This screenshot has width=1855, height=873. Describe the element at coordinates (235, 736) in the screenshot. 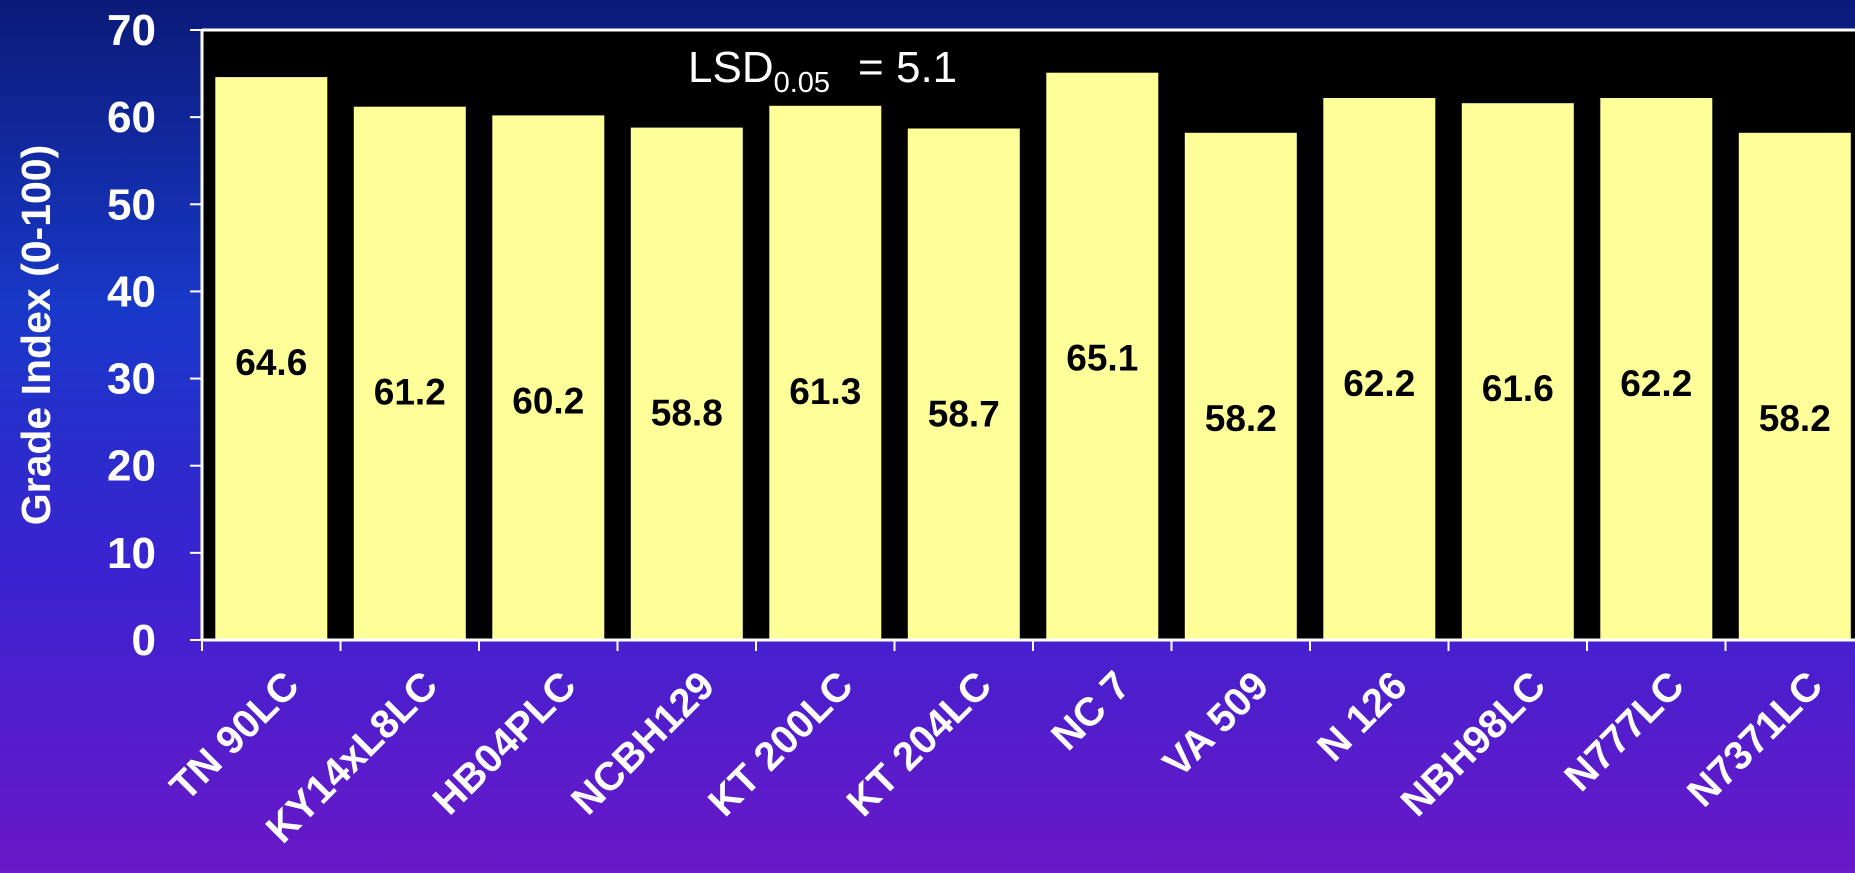

I see `category-label: TN 90LC` at that location.